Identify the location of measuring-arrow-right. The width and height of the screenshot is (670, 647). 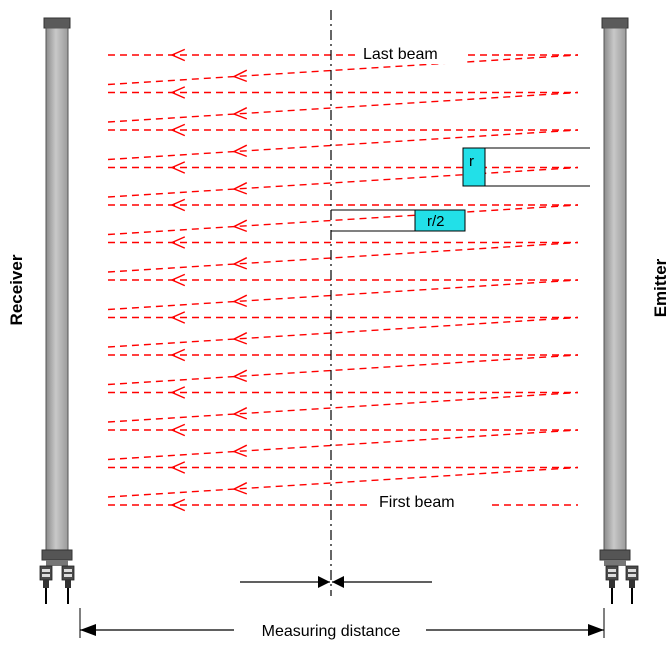
(596, 630).